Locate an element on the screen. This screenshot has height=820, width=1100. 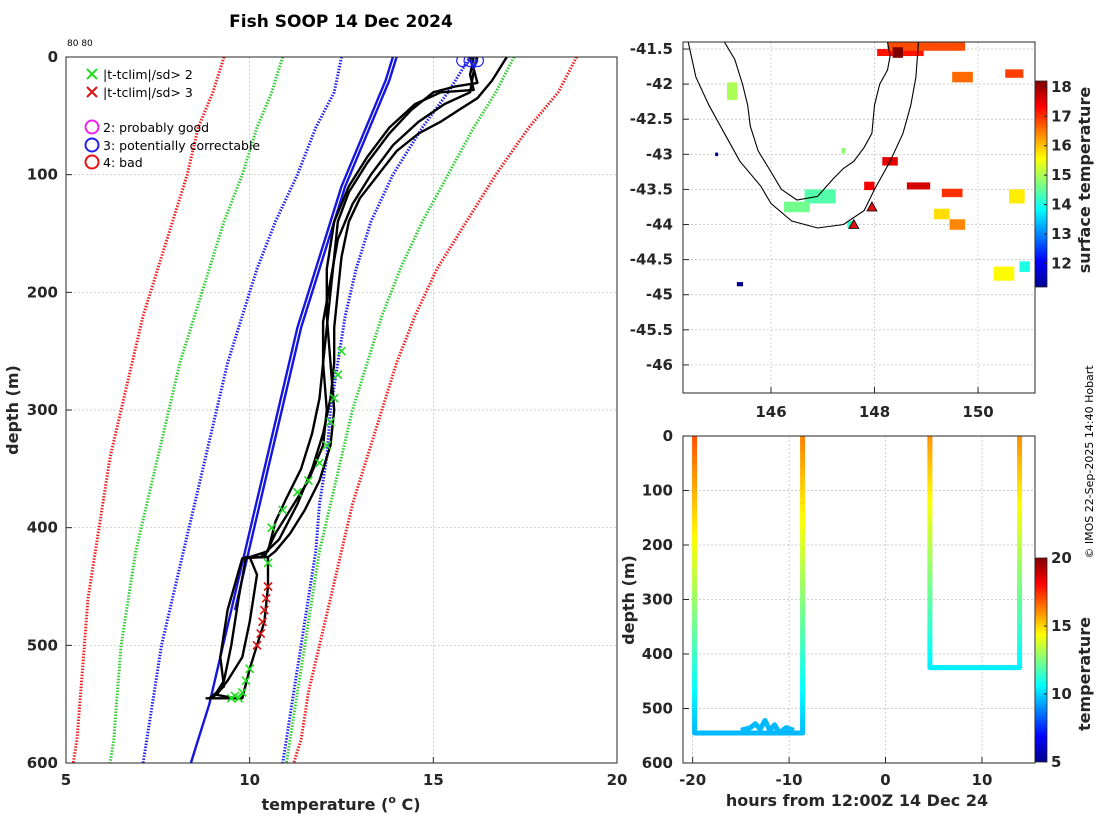
profile-xlabel-end: C) is located at coordinates (408, 804).